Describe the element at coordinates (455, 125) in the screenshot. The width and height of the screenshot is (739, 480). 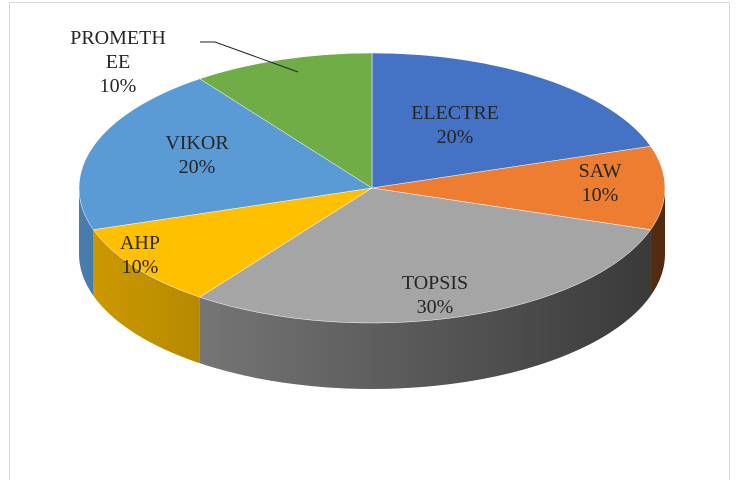
I see `slice-label: ELECTRE 20%` at that location.